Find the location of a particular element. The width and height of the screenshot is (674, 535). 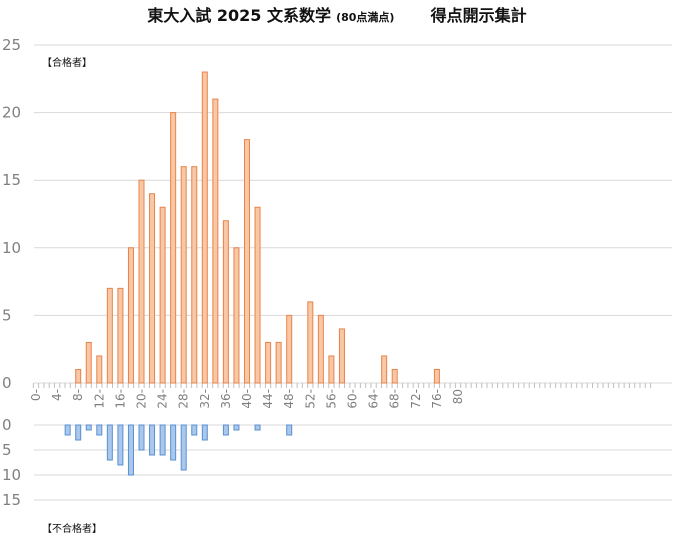

x-tick-label: 12- is located at coordinates (99, 399).